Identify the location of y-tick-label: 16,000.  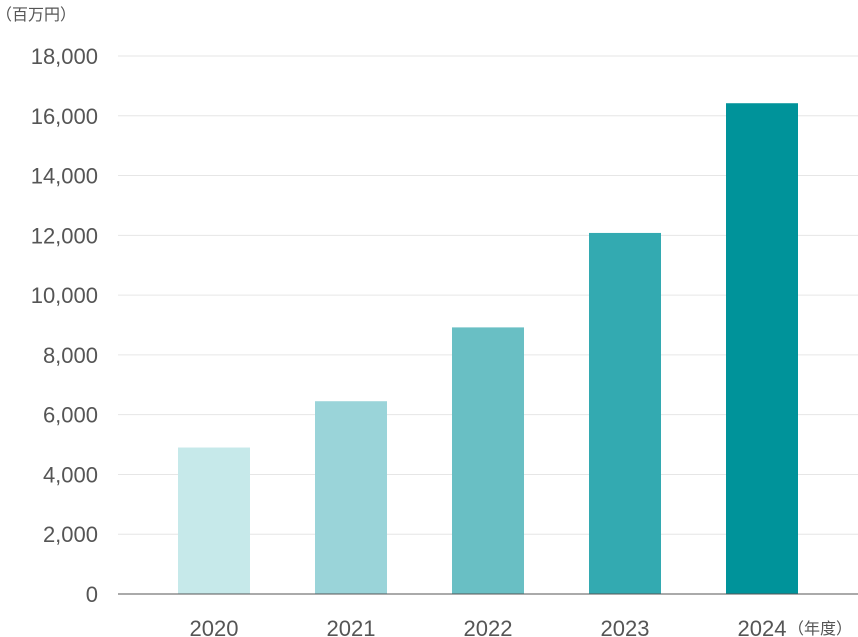
(64, 116).